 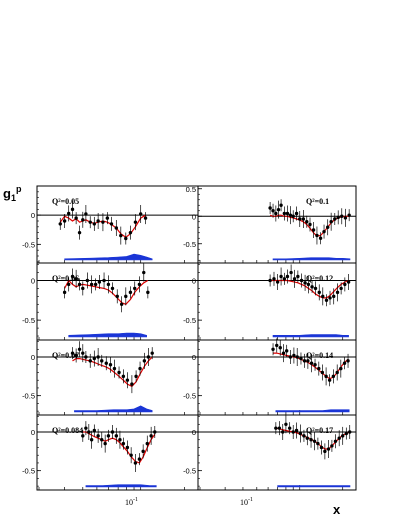 What do you see at coordinates (65, 355) in the screenshot?
I see `q2-label: Q²=0.07` at bounding box center [65, 355].